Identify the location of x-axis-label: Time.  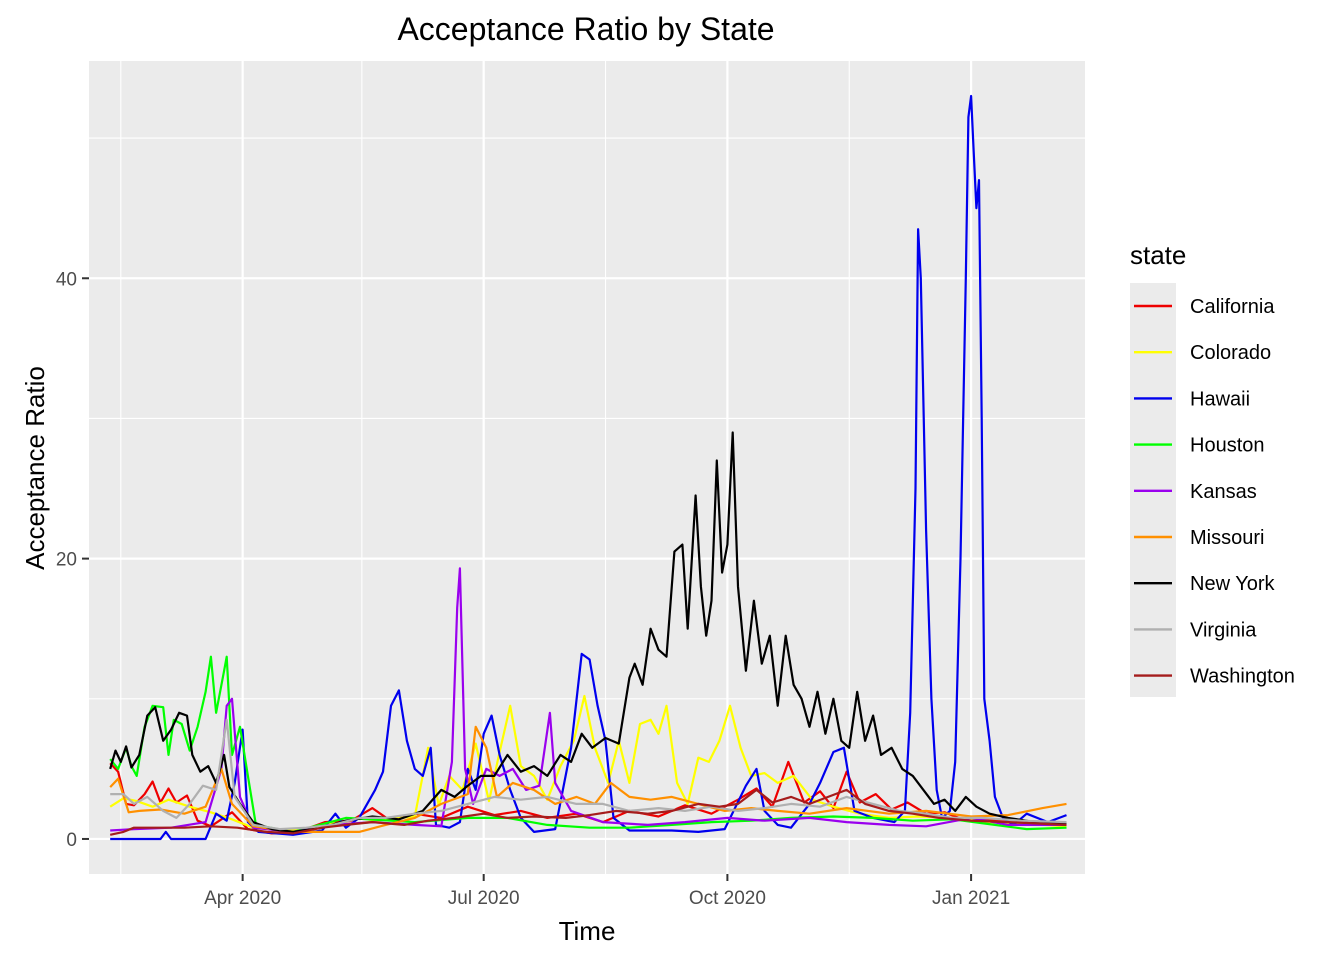
(587, 931).